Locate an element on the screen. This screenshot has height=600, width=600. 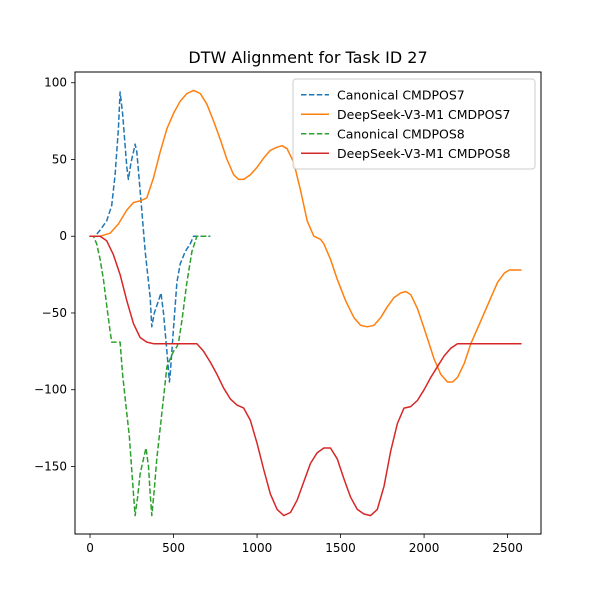
y-tick-label: 50 is located at coordinates (59, 159).